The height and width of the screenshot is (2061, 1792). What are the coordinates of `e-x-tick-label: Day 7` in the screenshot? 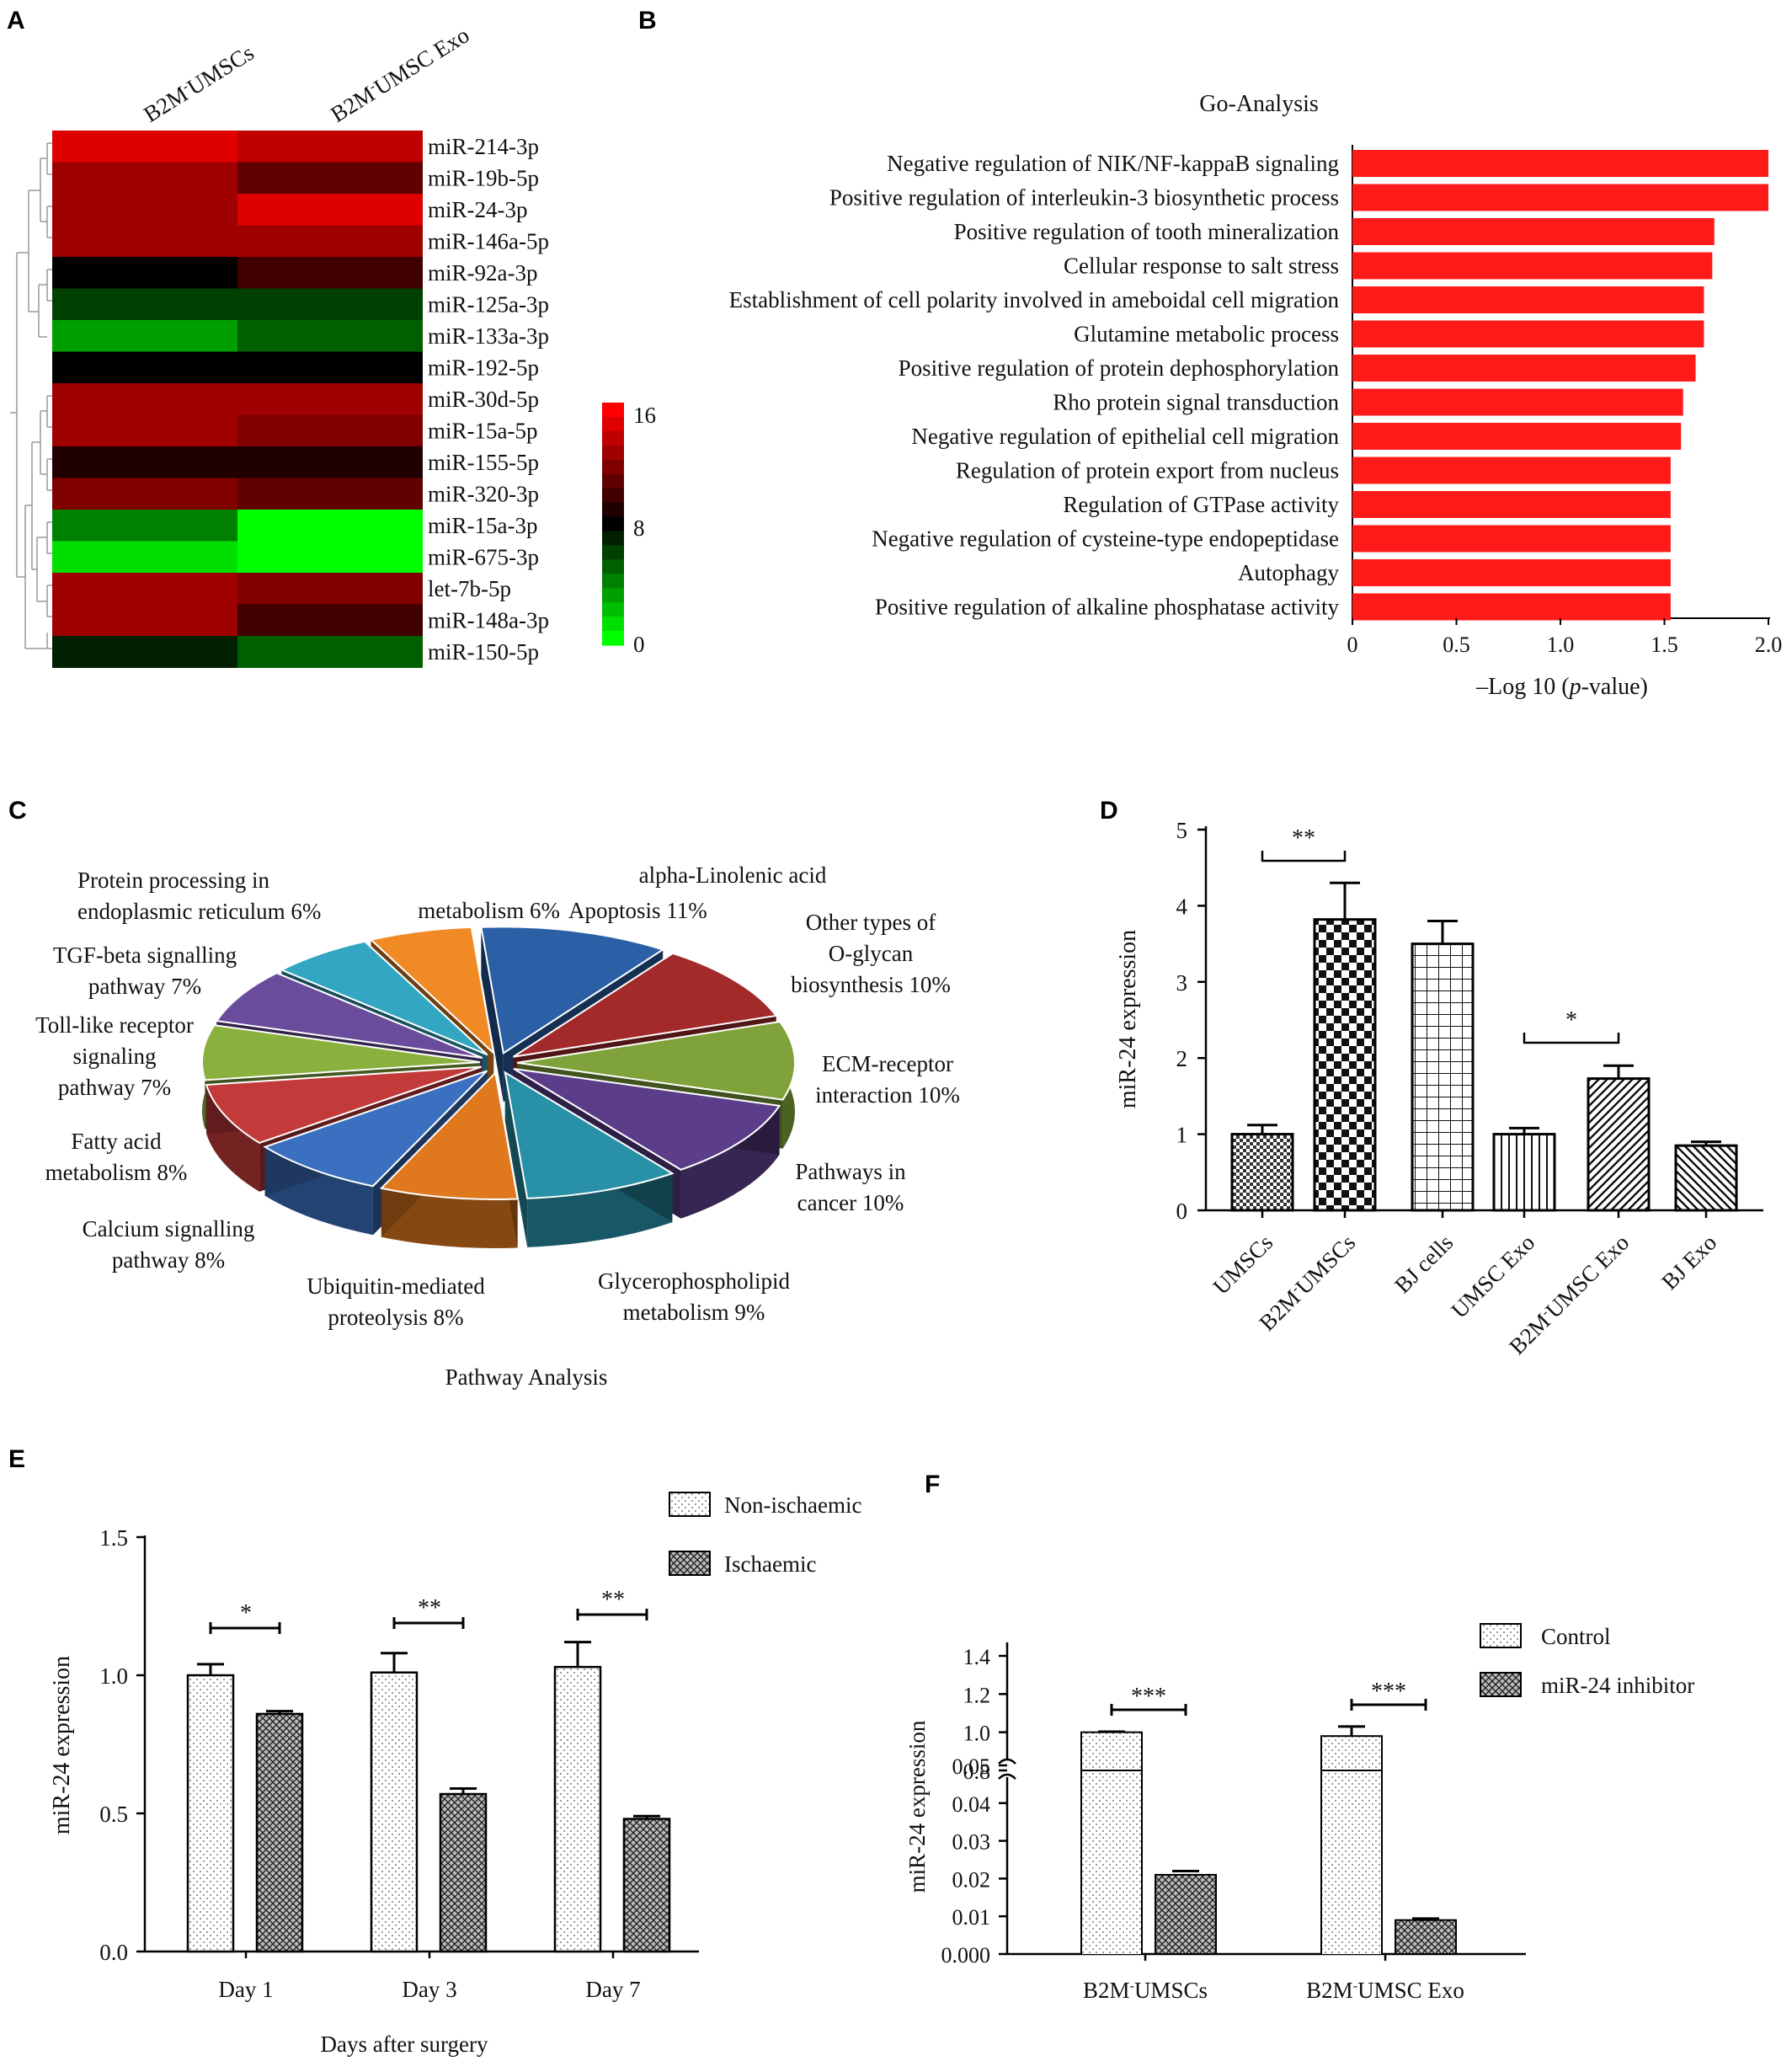 It's located at (612, 1990).